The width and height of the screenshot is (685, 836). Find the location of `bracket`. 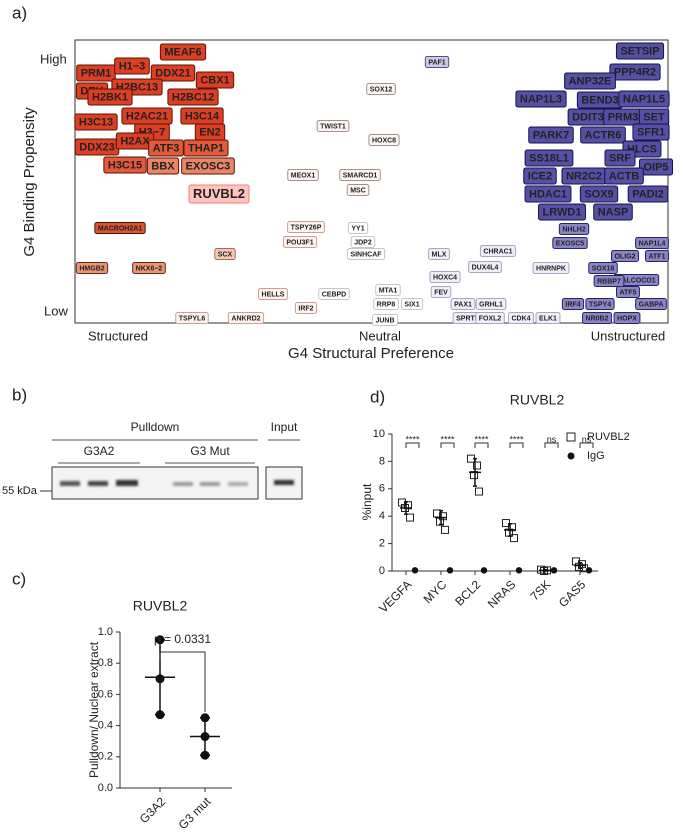

bracket is located at coordinates (182, 681).